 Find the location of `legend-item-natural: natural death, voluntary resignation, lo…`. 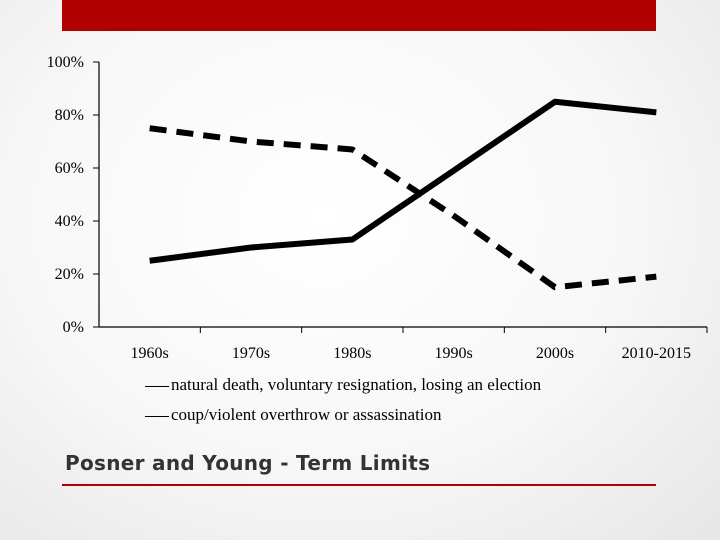

legend-item-natural: natural death, voluntary resignation, lo… is located at coordinates (343, 388).